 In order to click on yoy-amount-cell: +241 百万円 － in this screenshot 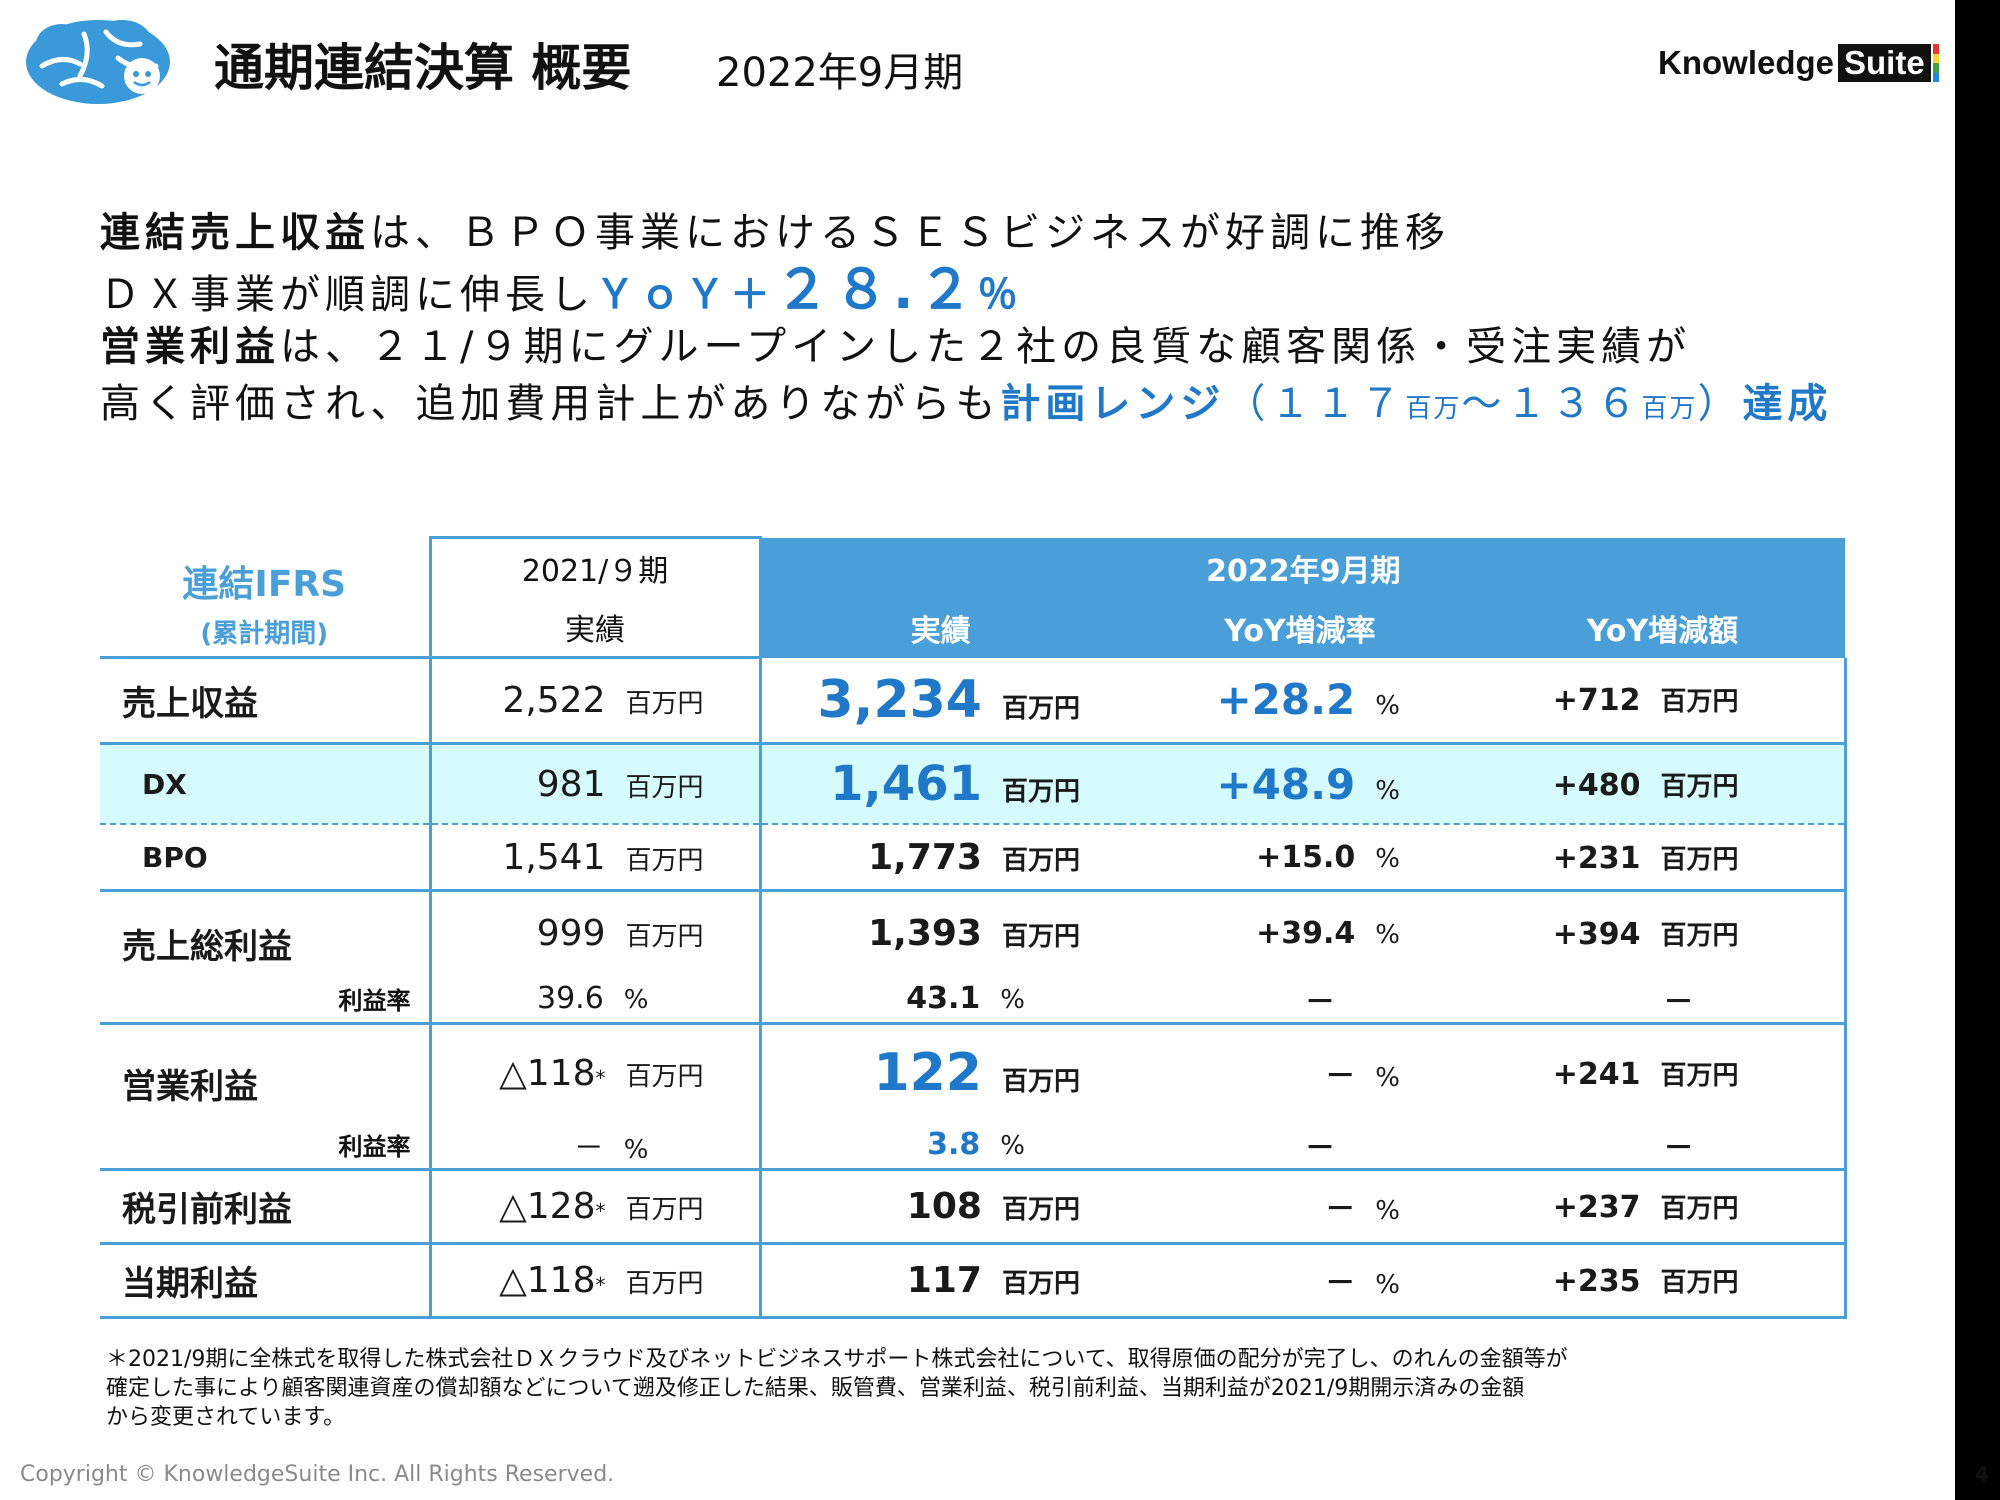, I will do `click(1663, 1097)`.